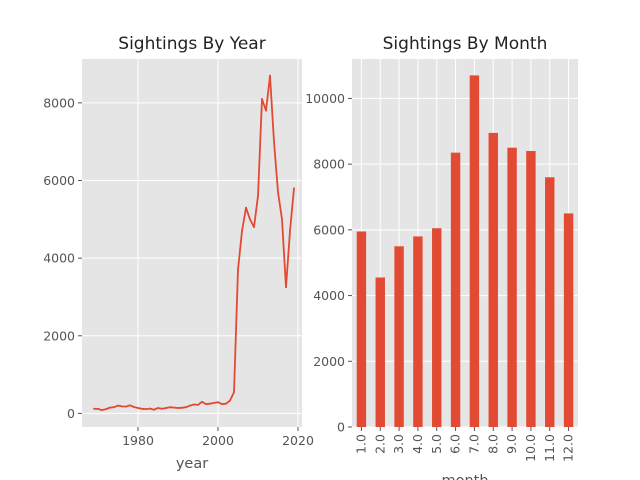  Describe the element at coordinates (417, 444) in the screenshot. I see `x-tick-label: 4.0` at that location.